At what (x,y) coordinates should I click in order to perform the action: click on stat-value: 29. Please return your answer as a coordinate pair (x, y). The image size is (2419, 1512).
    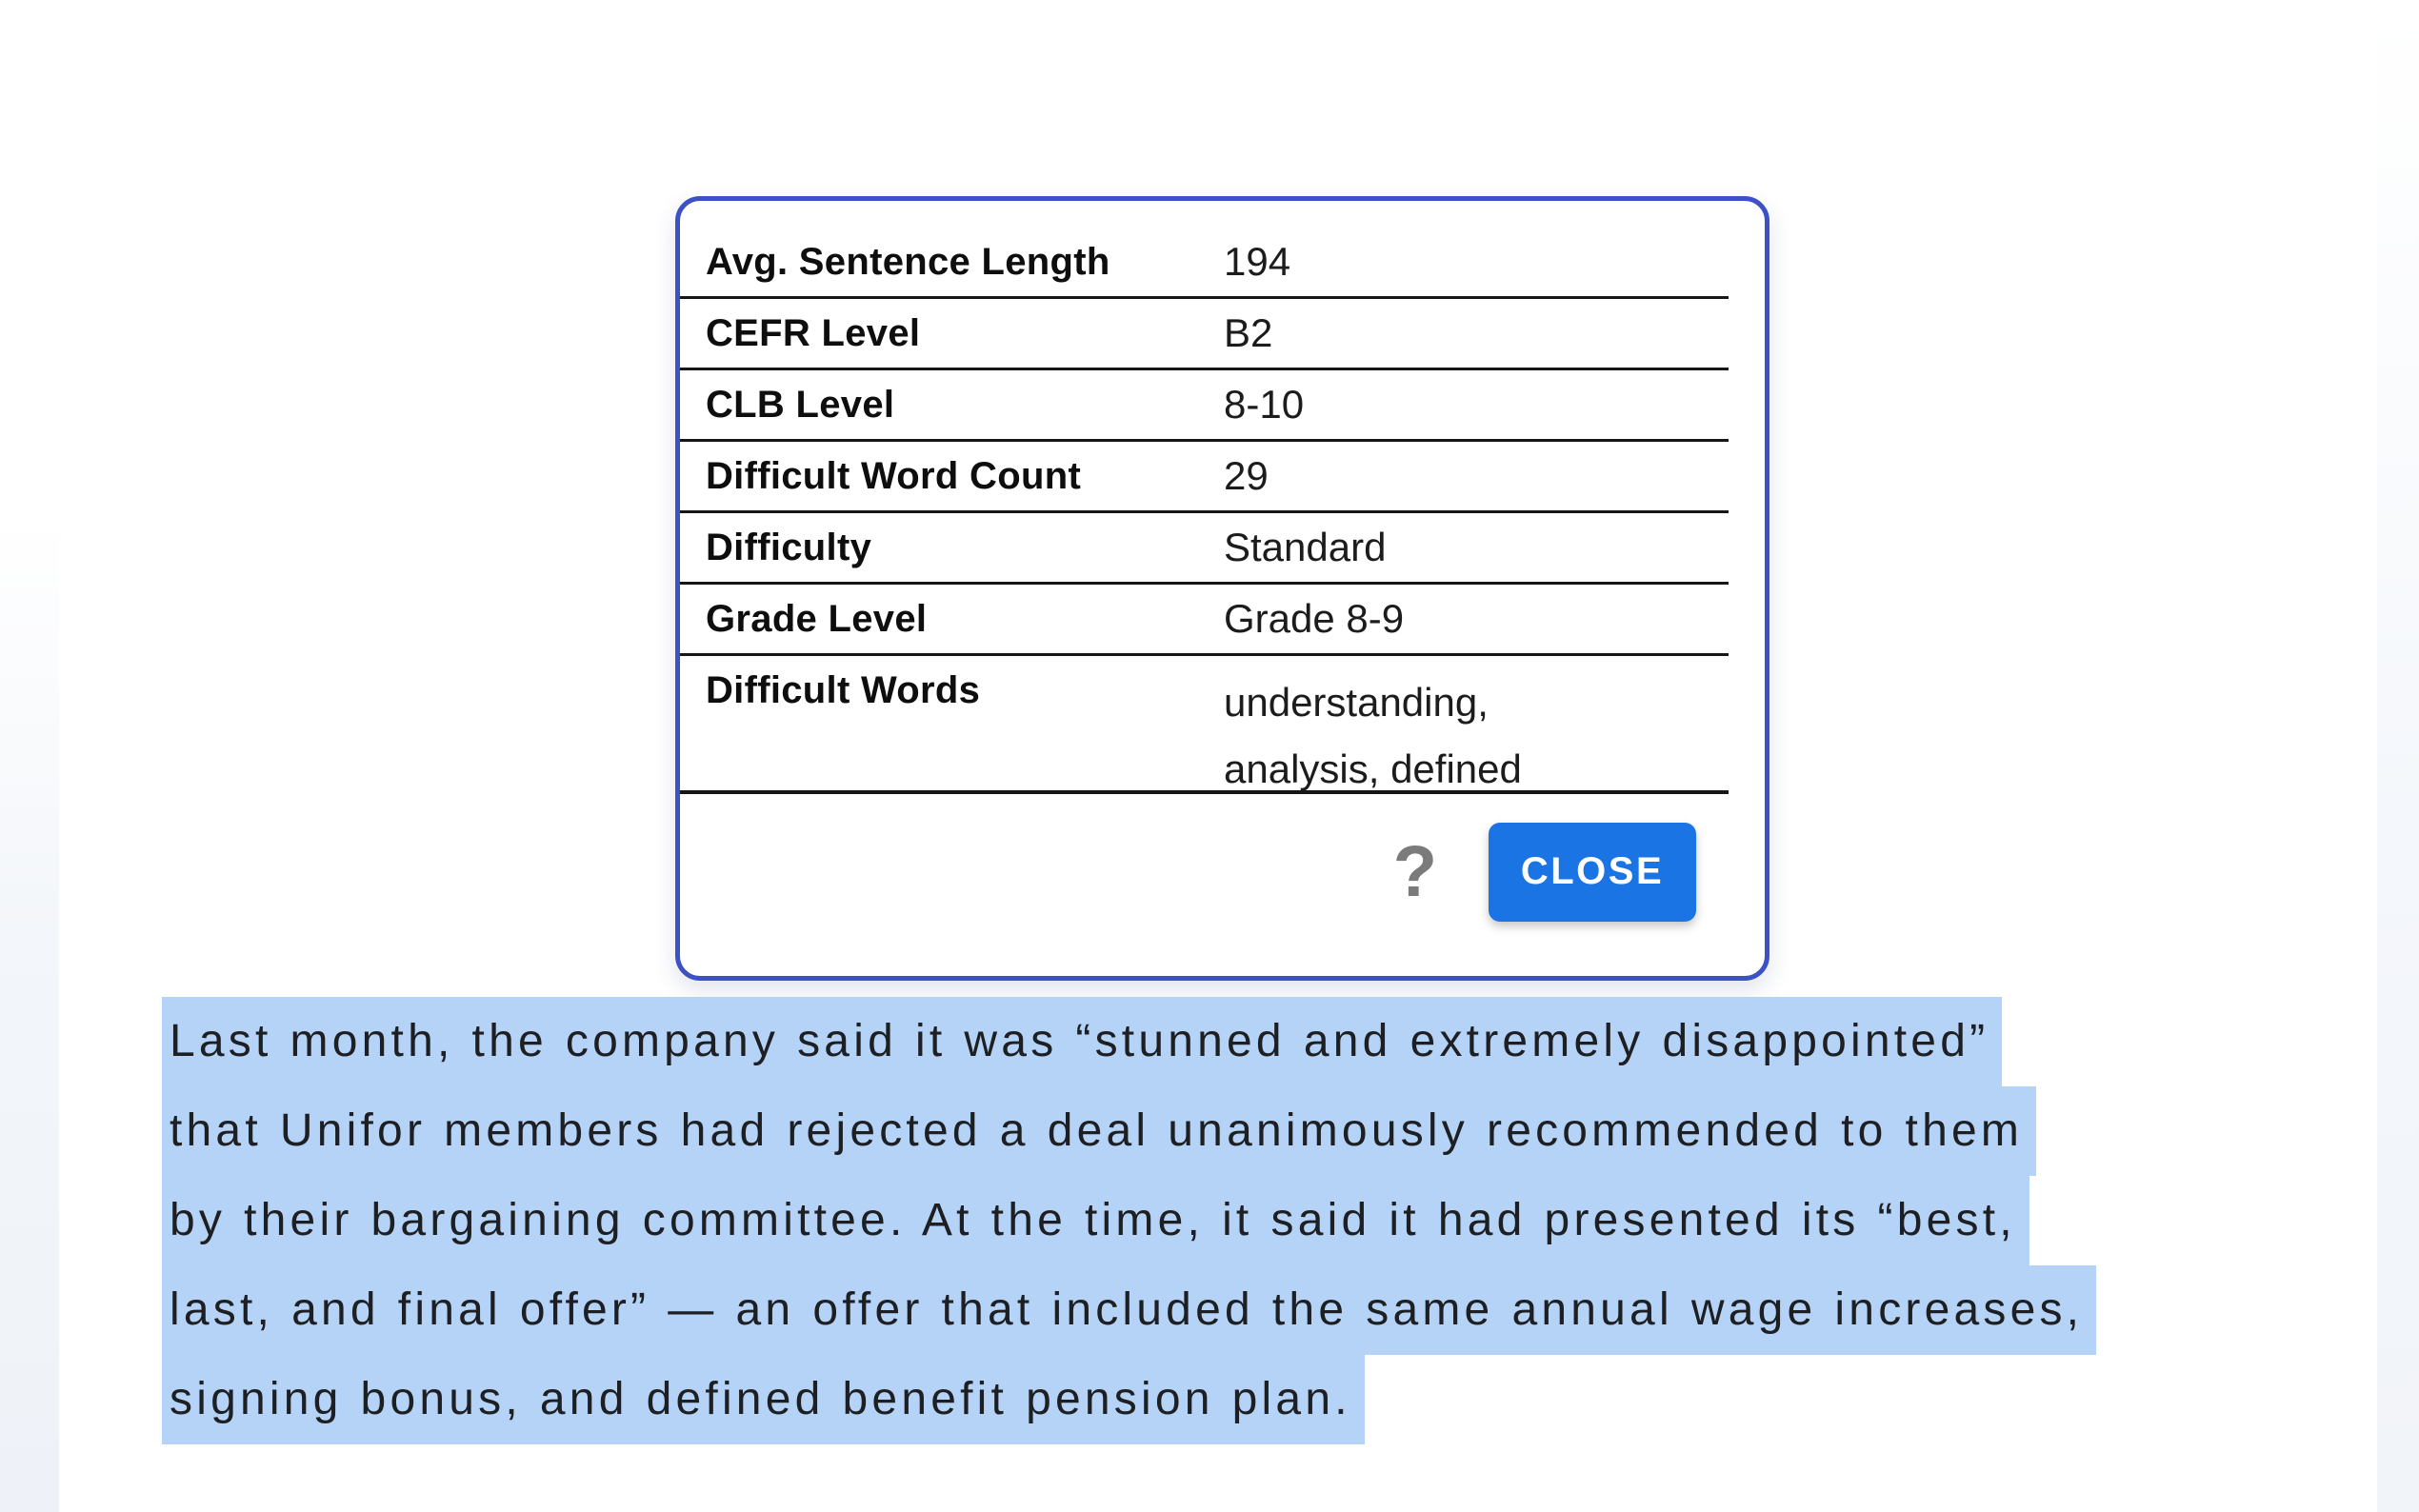
    Looking at the image, I should click on (1246, 475).